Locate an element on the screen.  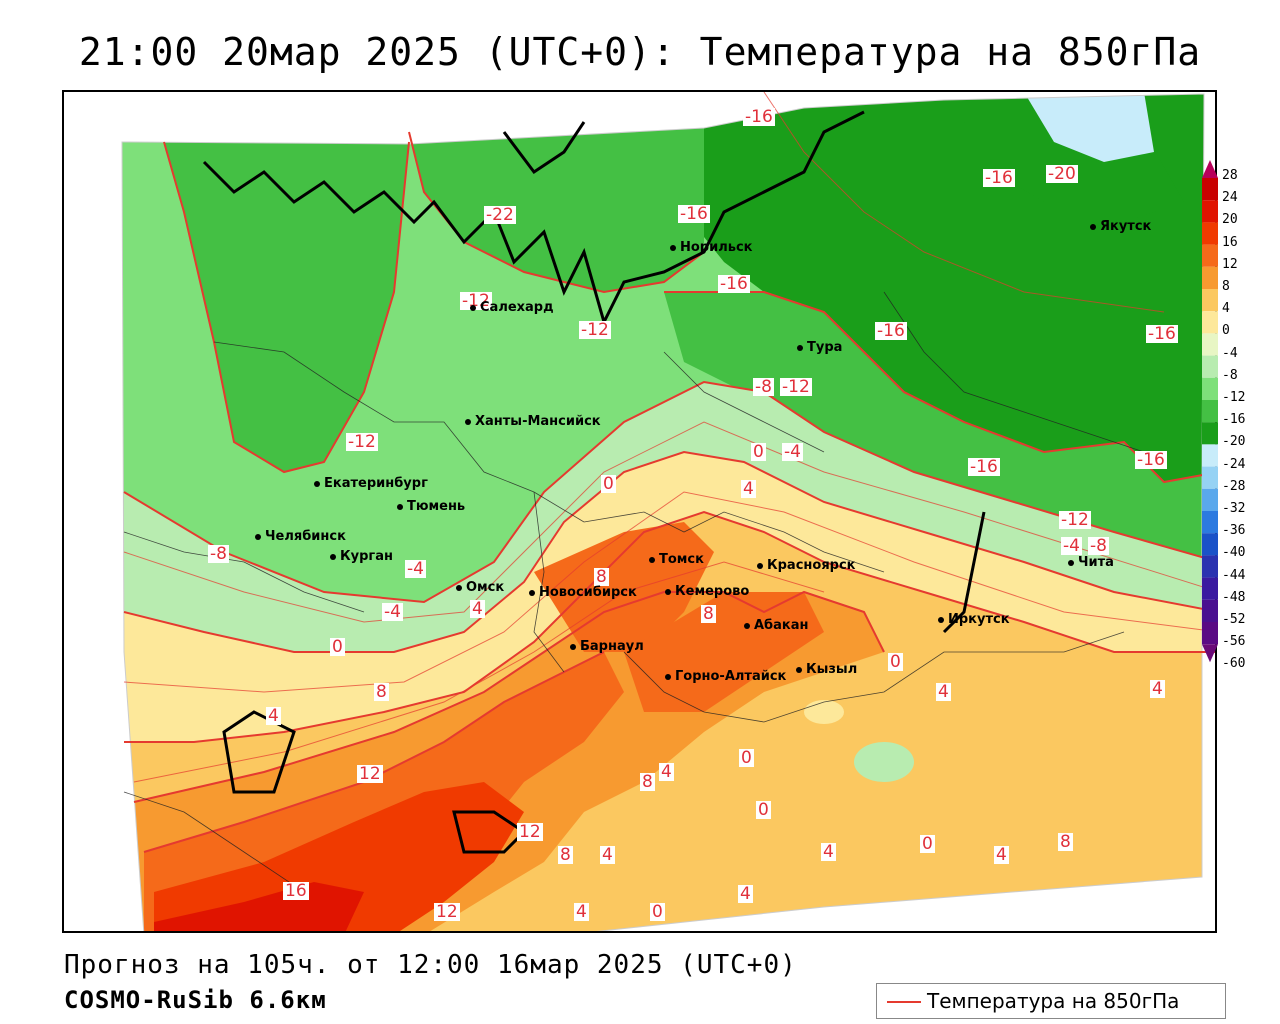
colorbar-tick-label: -24 is located at coordinates (1234, 464).